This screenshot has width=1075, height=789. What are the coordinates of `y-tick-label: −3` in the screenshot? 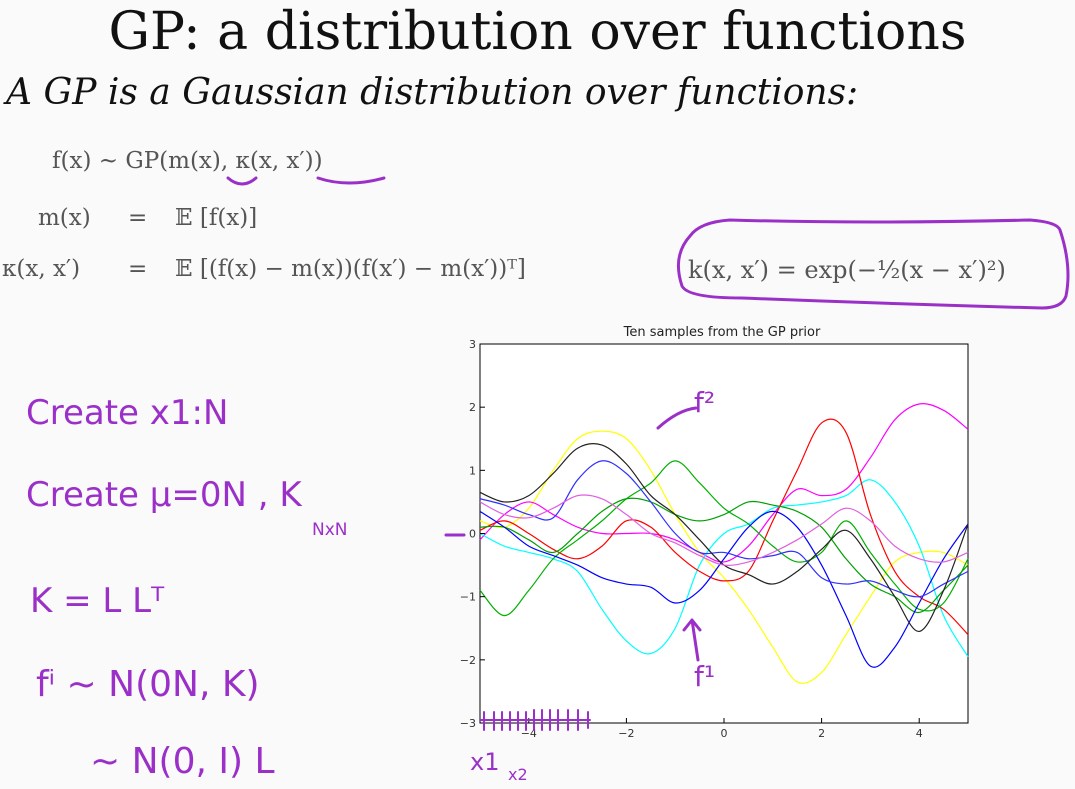 It's located at (468, 723).